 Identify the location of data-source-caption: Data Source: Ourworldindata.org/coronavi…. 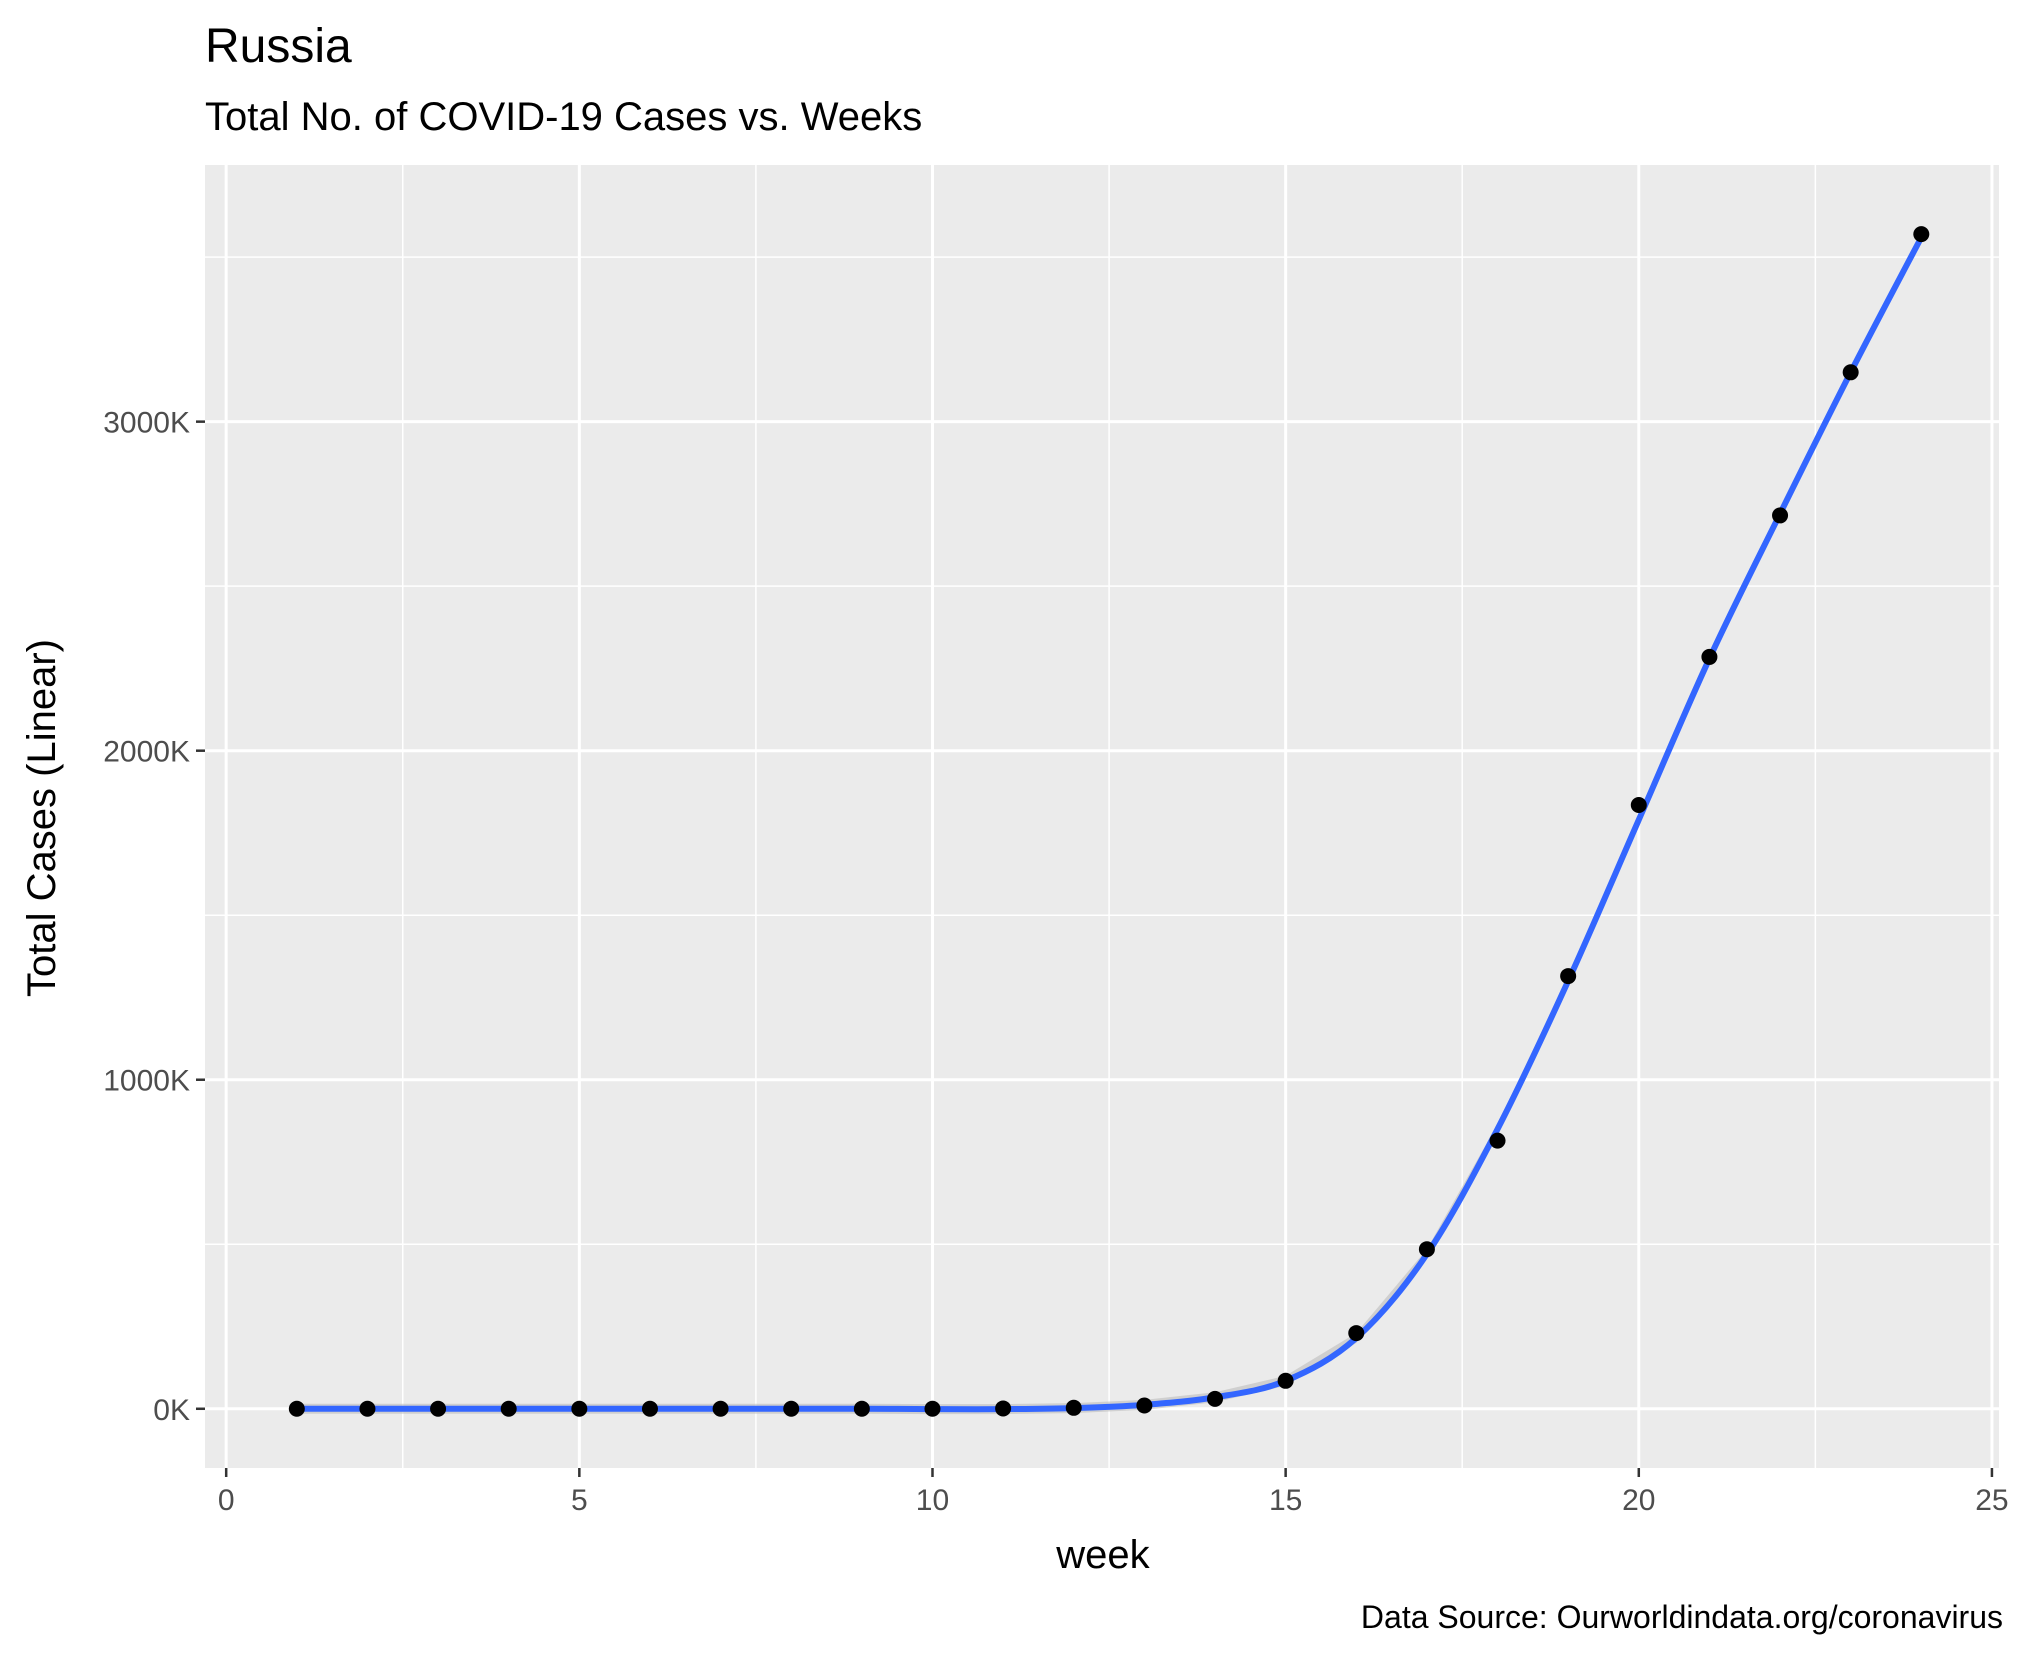
(1682, 1617).